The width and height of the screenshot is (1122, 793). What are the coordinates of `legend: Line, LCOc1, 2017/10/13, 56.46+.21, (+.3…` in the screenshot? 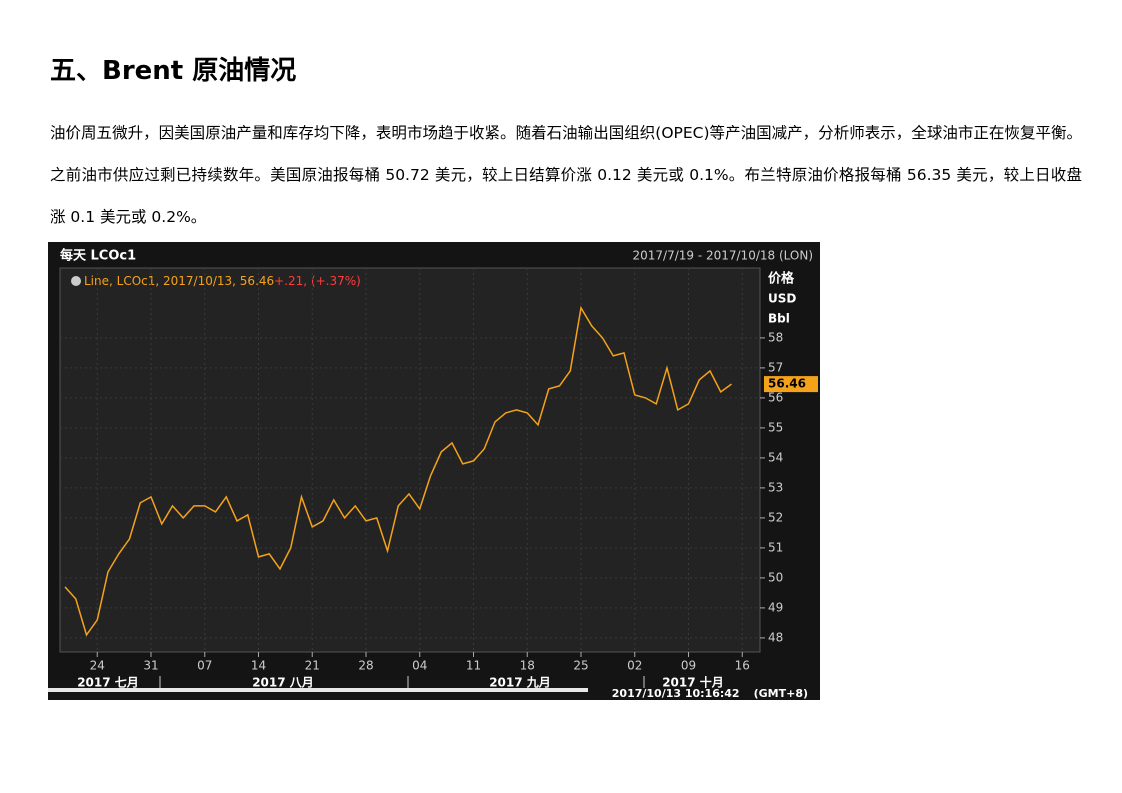 It's located at (222, 281).